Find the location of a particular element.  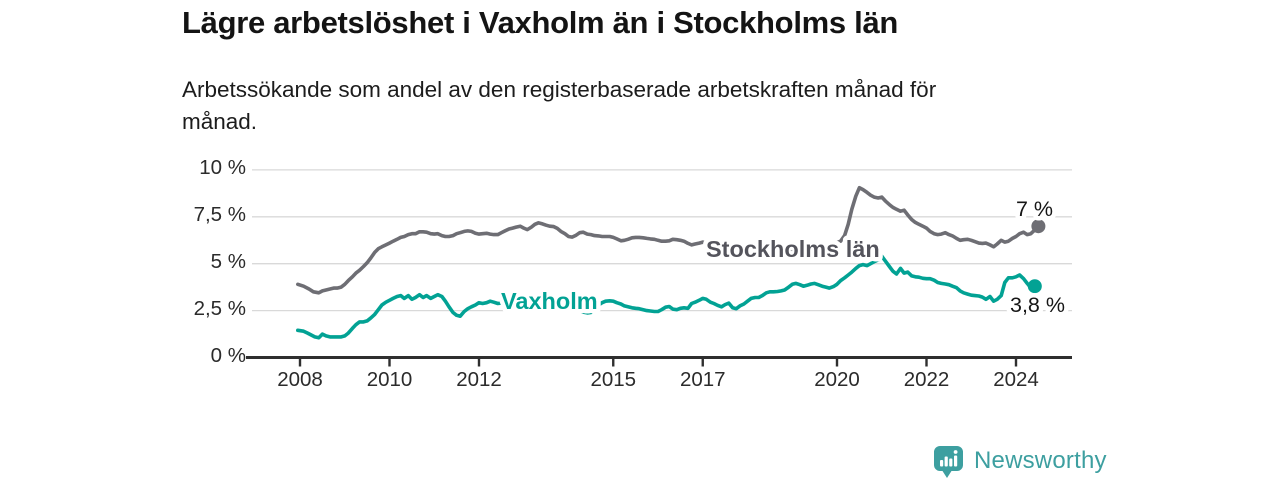

x-tick-label: 2008 is located at coordinates (300, 379).